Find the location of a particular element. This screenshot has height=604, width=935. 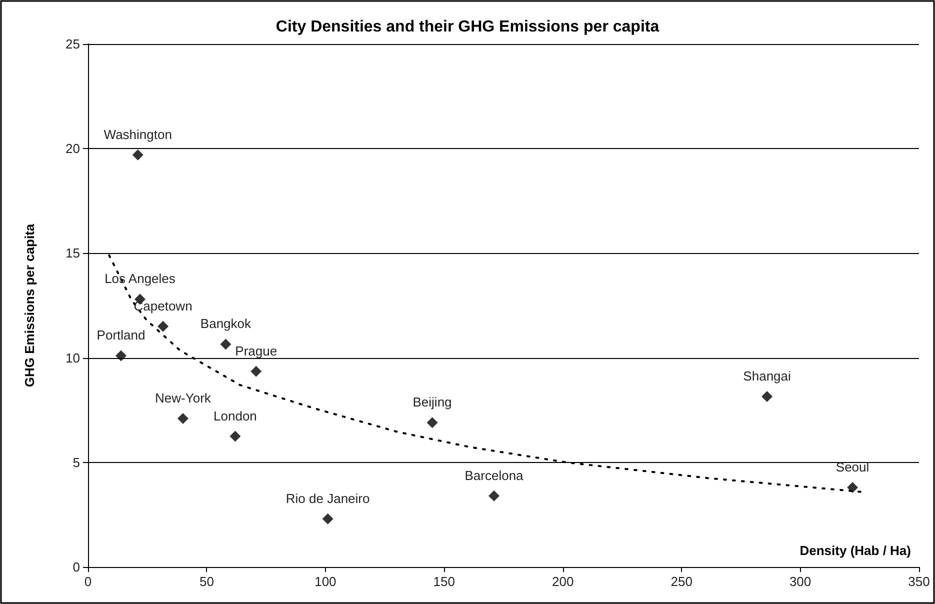

annotation: London is located at coordinates (235, 416).